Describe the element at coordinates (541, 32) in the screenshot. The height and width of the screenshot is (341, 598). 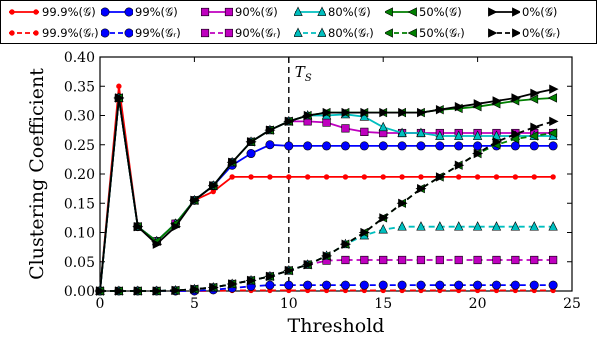
I see `legend-label: 0%(𝒢ᵣ)` at that location.